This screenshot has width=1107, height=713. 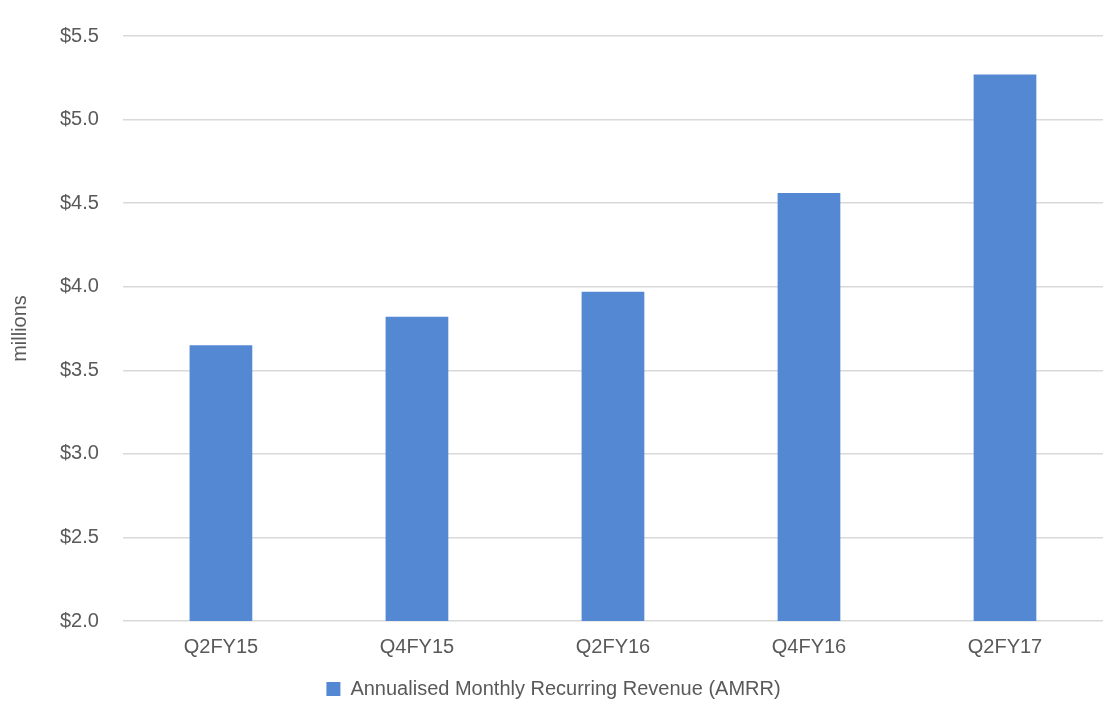 I want to click on y-tick-label: $5.5, so click(x=79, y=34).